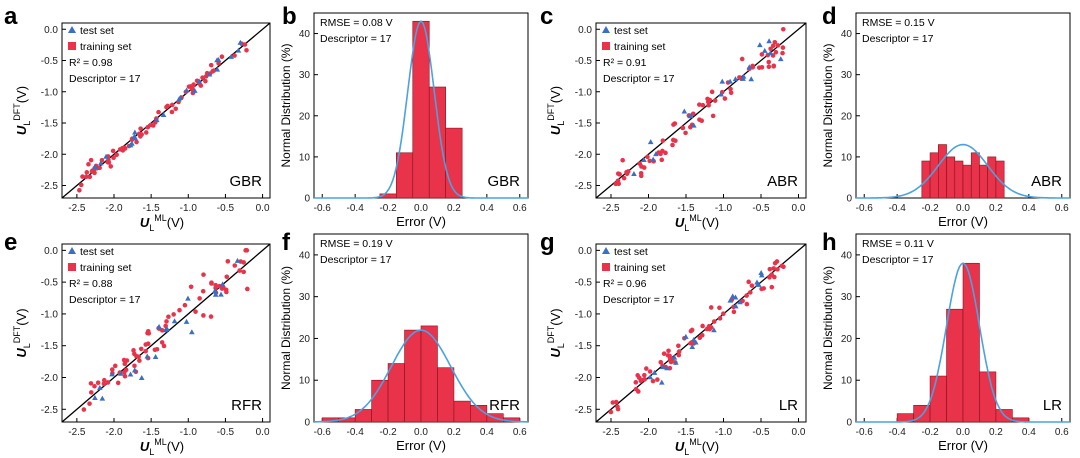 This screenshot has width=1080, height=458. Describe the element at coordinates (898, 244) in the screenshot. I see `rmse-text: RMSE = 0.11 V` at that location.